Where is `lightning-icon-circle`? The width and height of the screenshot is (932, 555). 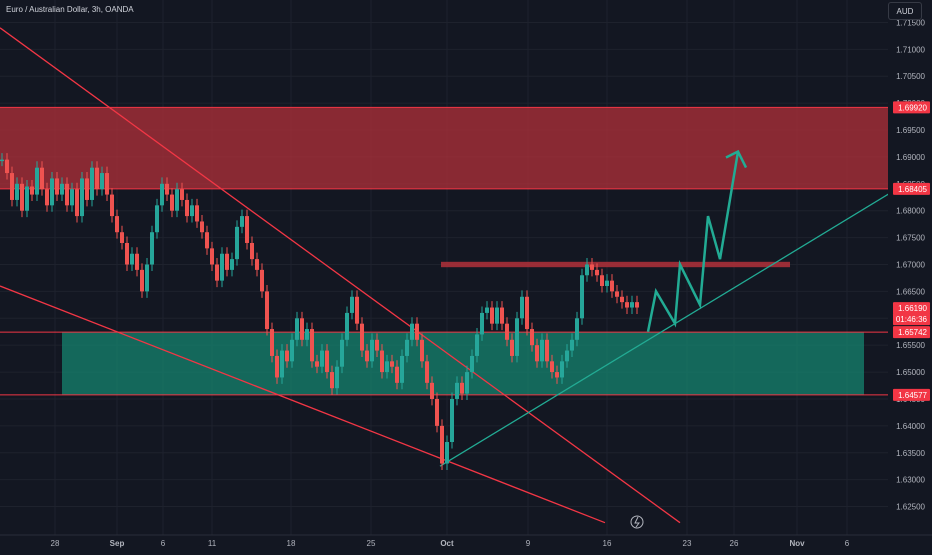
lightning-icon-circle is located at coordinates (637, 522).